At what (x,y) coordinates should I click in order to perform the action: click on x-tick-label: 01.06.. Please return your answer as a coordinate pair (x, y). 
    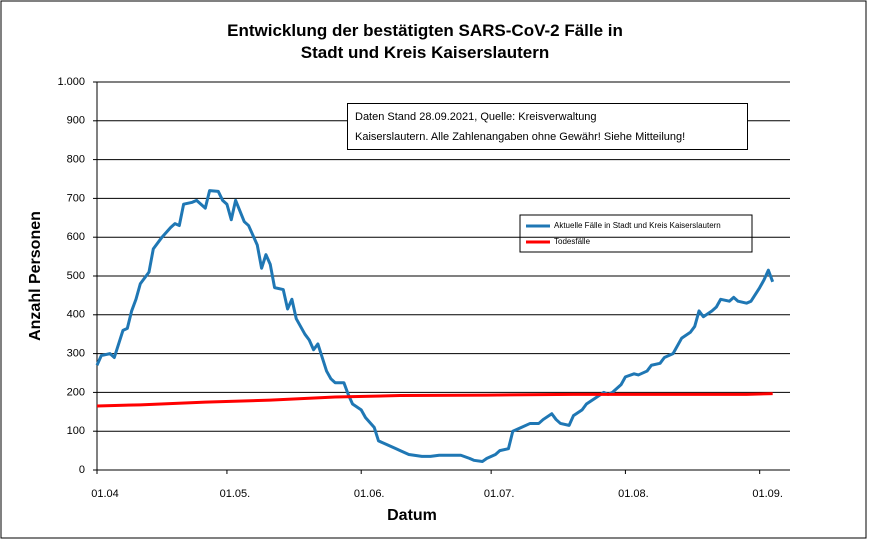
    Looking at the image, I should click on (369, 494).